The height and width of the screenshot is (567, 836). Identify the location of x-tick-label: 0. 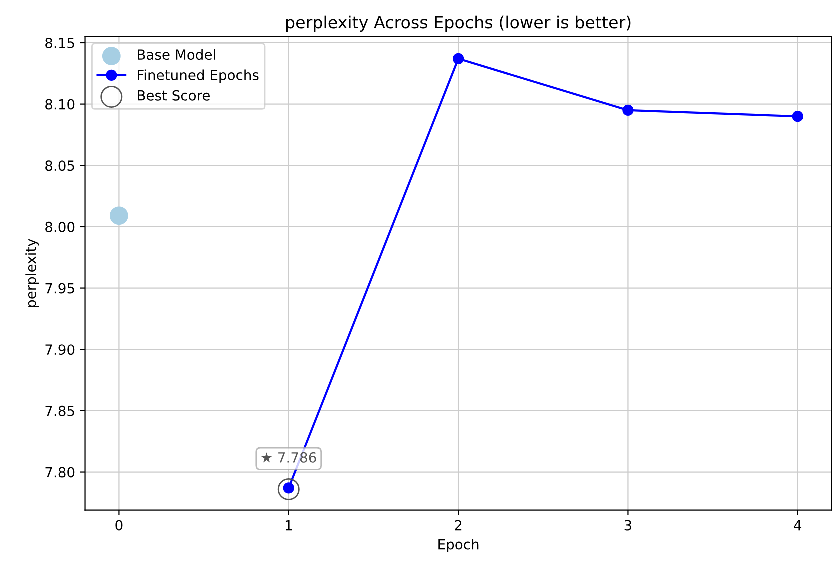
(119, 525).